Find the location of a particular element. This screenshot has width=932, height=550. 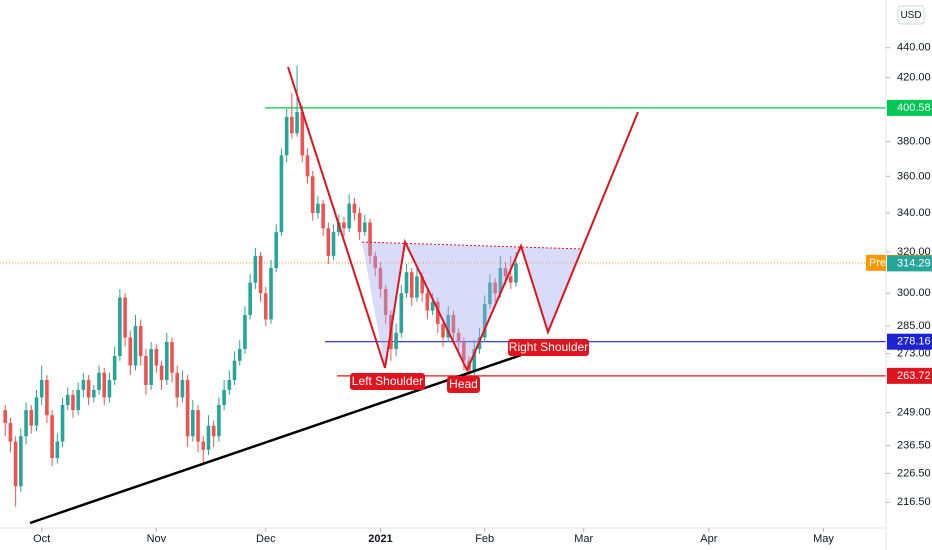

y-tick-label: 236.50 is located at coordinates (914, 446).